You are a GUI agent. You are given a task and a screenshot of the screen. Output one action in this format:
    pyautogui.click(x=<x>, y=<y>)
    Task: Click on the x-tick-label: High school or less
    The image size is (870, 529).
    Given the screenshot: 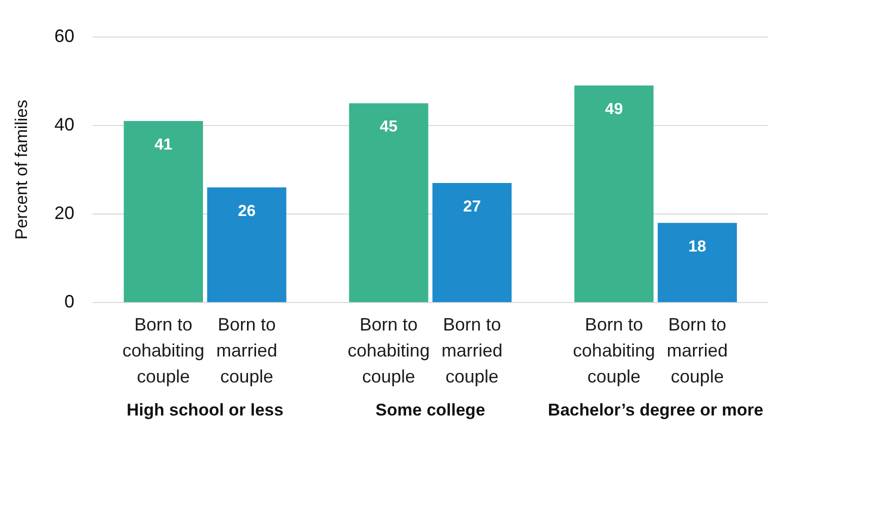 What is the action you would take?
    pyautogui.click(x=205, y=410)
    